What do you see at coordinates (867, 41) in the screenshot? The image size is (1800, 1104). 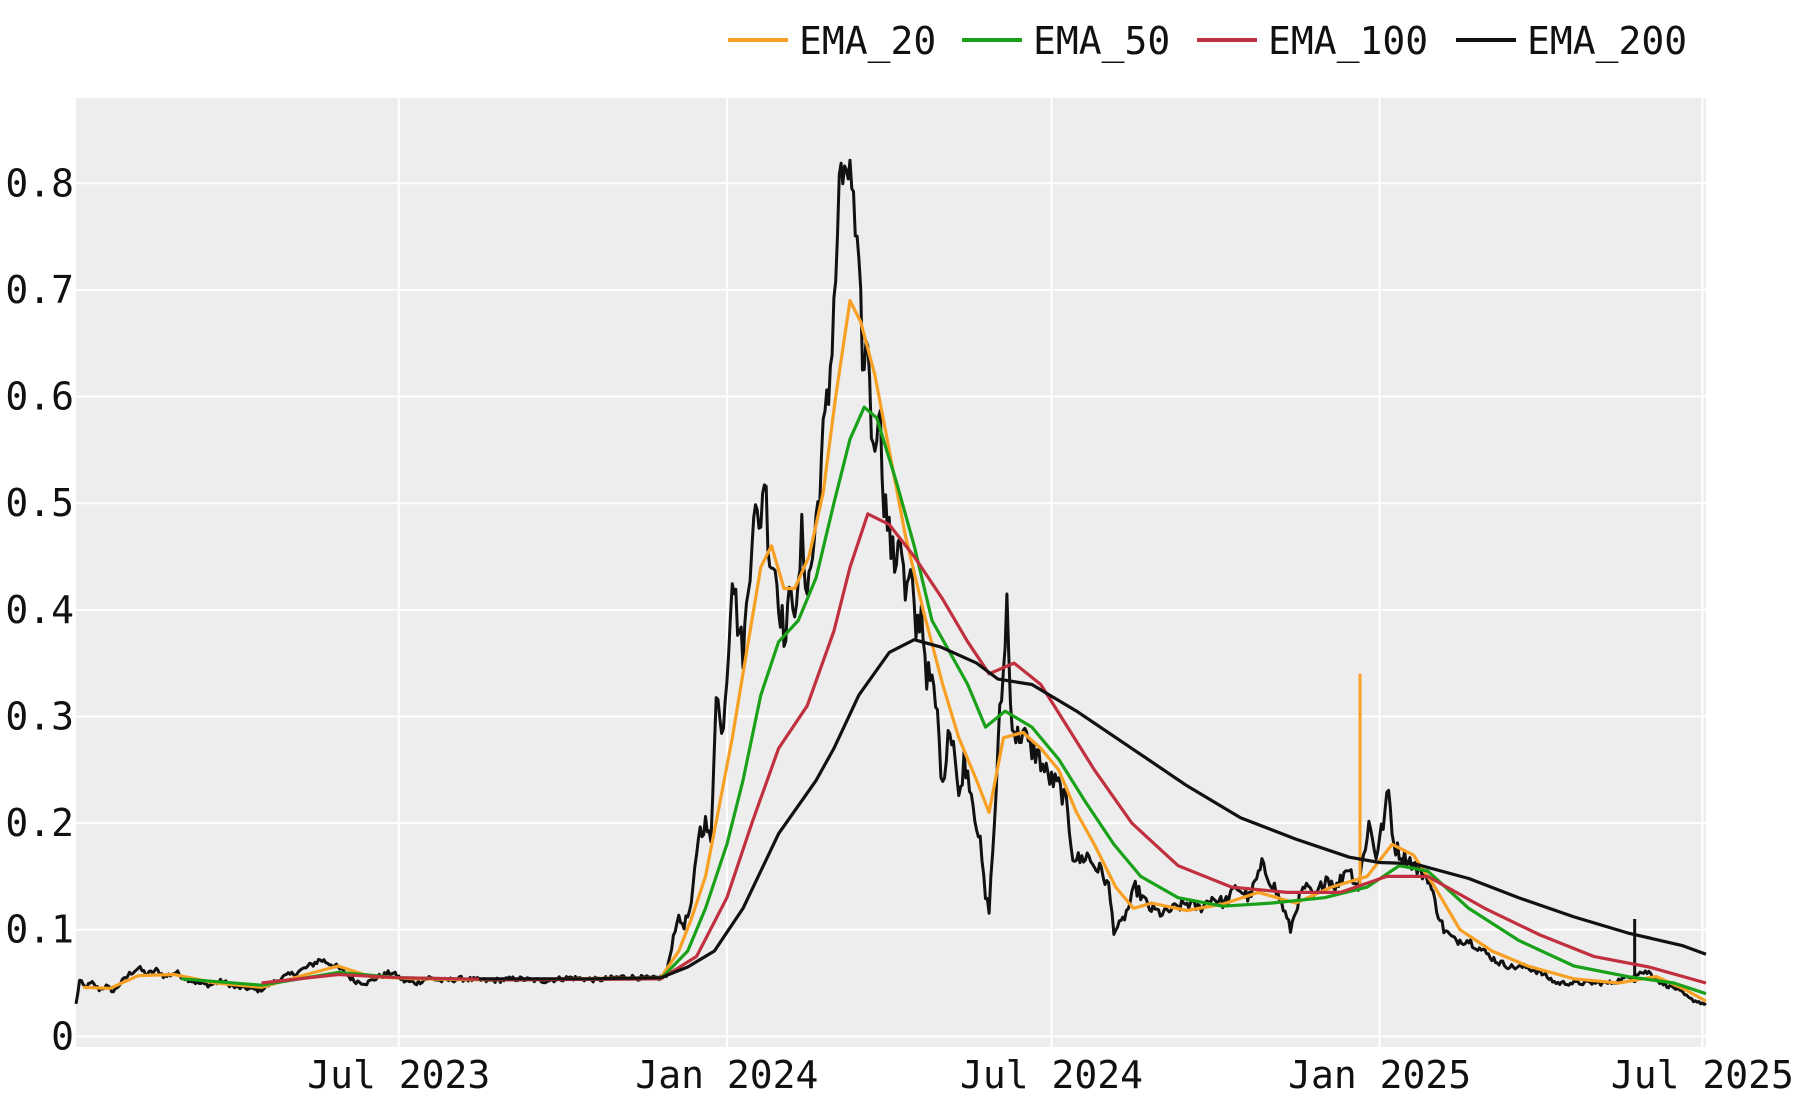 I see `legend-label: EMA_20` at bounding box center [867, 41].